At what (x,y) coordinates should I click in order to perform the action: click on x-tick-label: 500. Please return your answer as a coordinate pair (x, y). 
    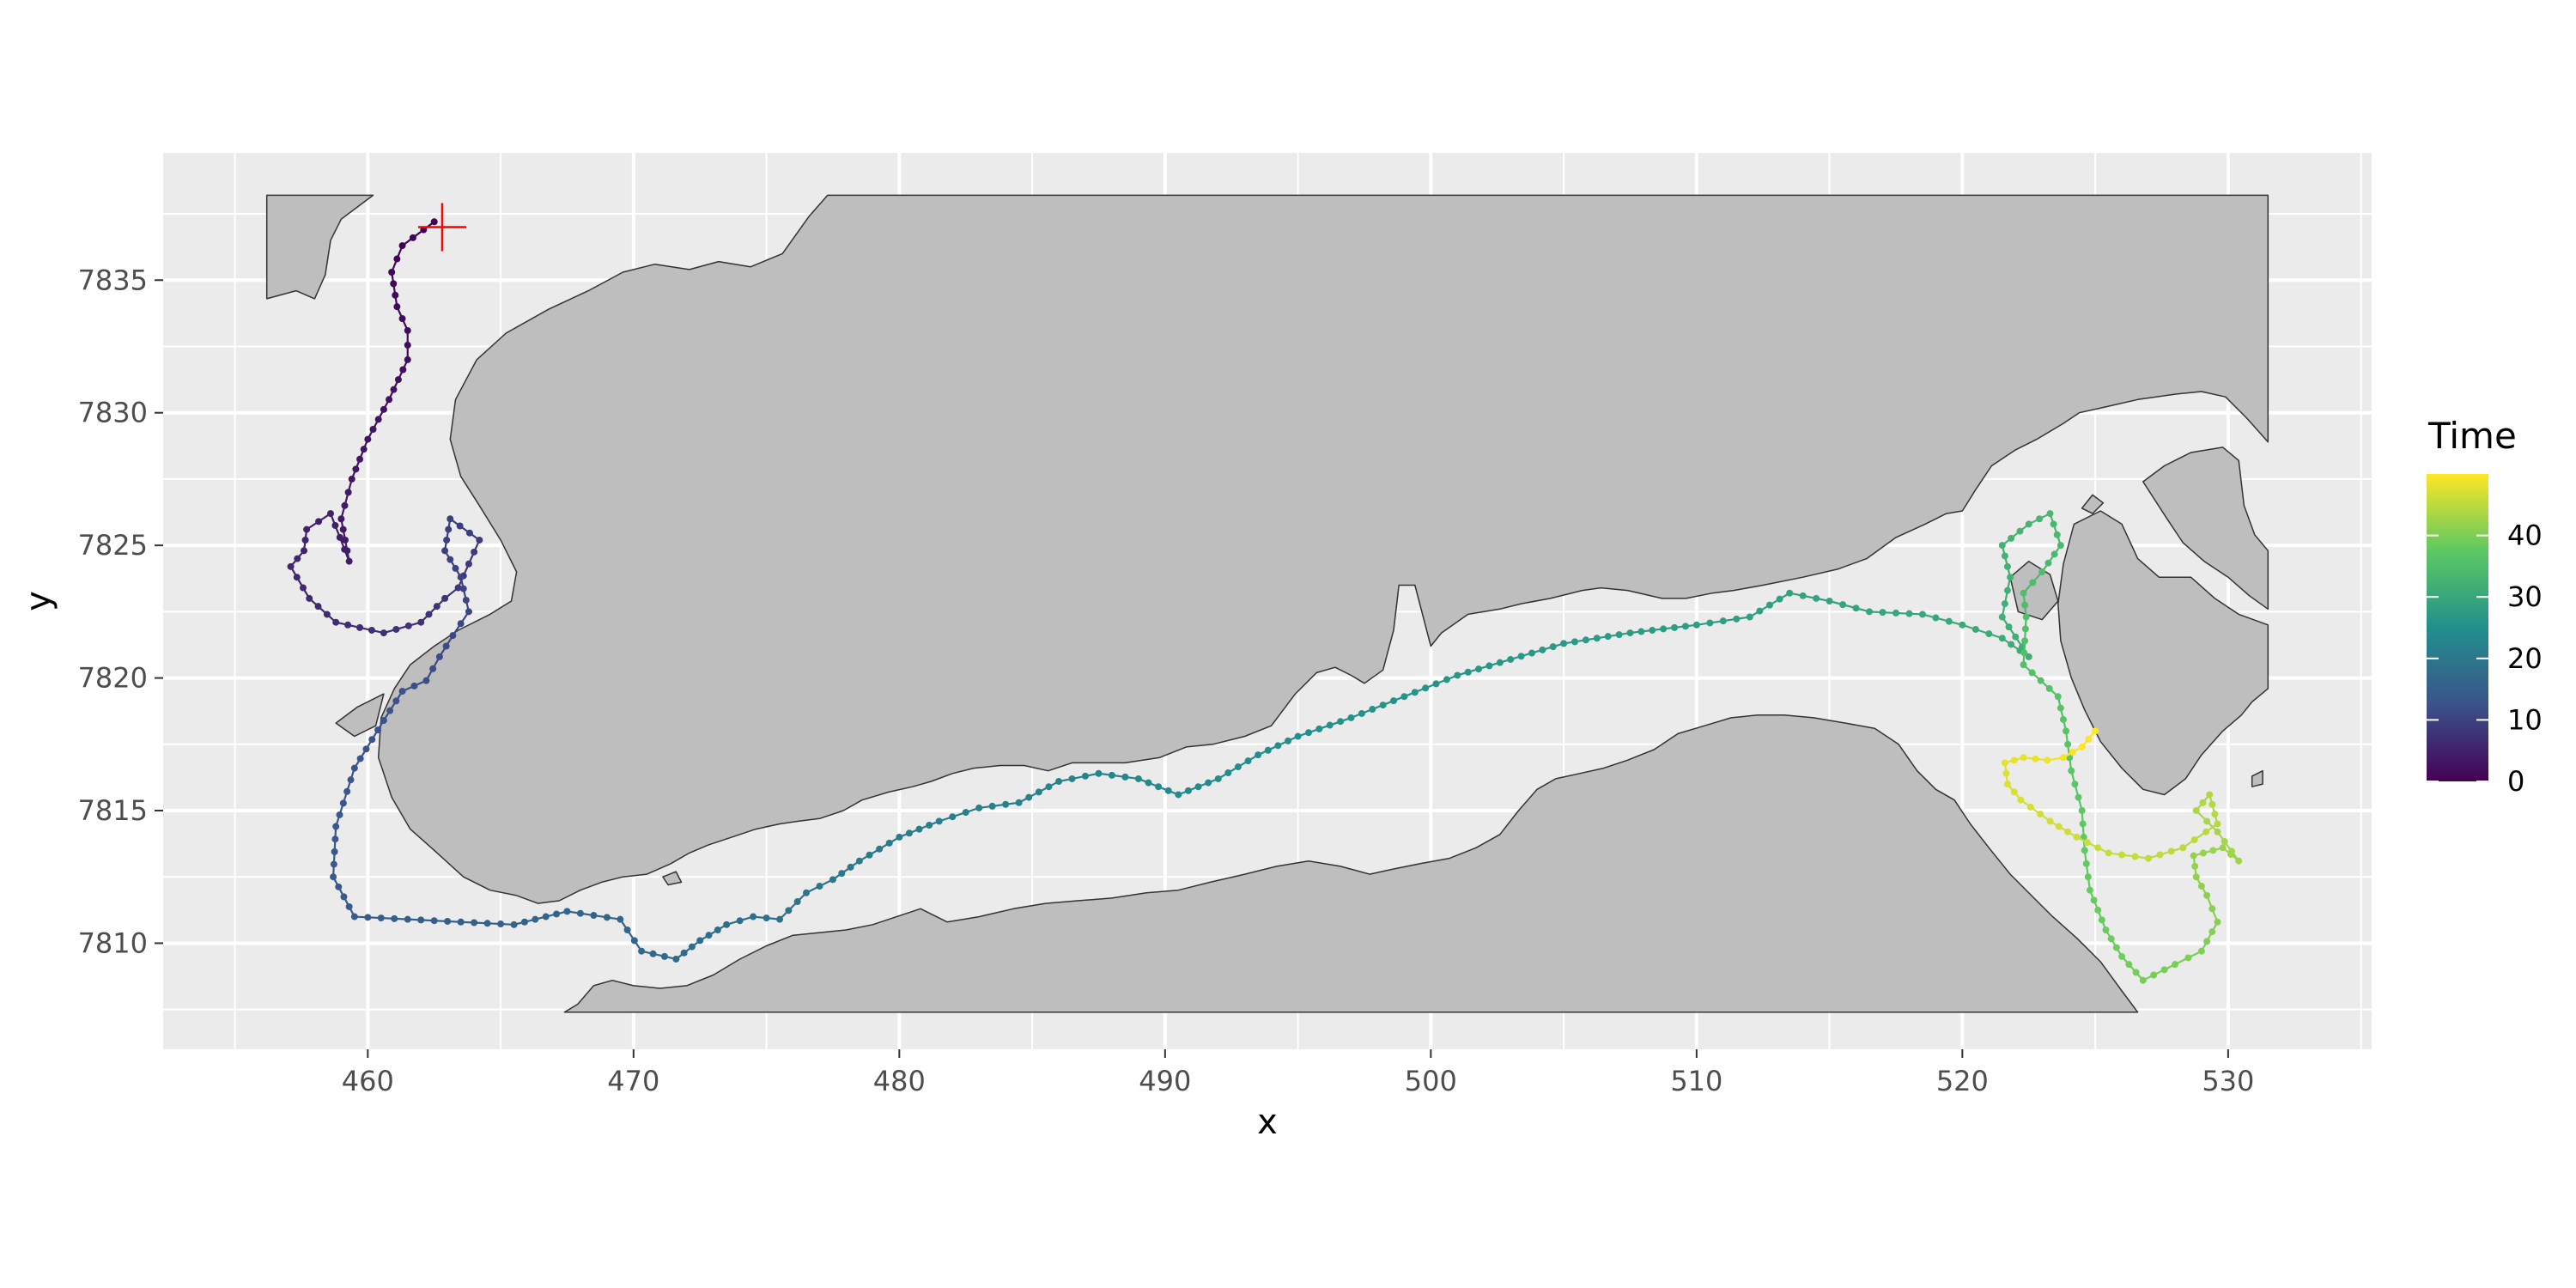
    Looking at the image, I should click on (1431, 1081).